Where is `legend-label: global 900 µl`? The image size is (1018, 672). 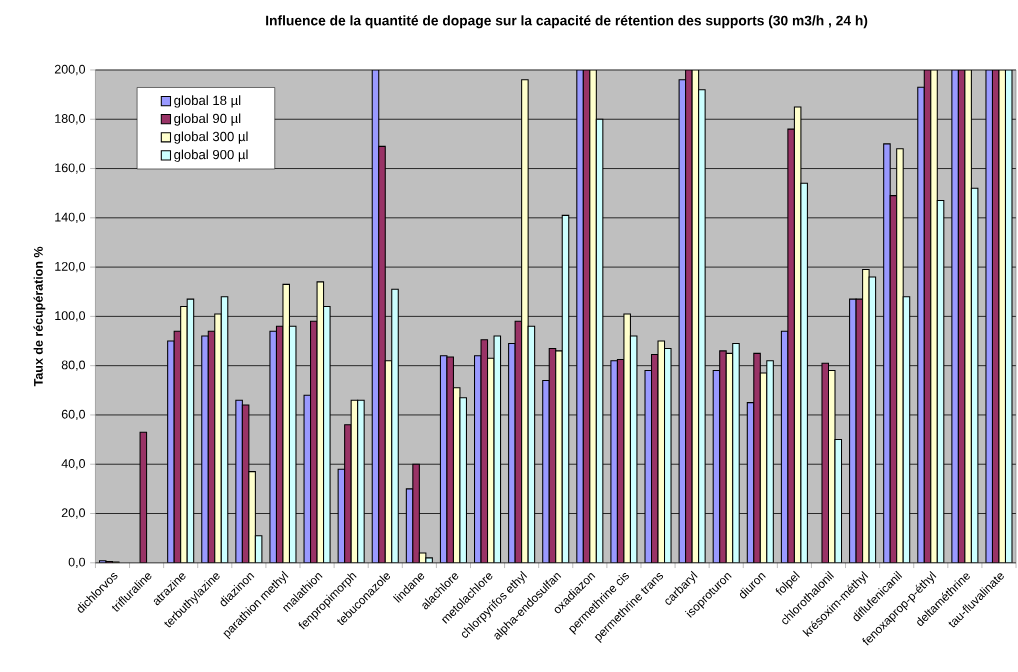
legend-label: global 900 µl is located at coordinates (211, 155).